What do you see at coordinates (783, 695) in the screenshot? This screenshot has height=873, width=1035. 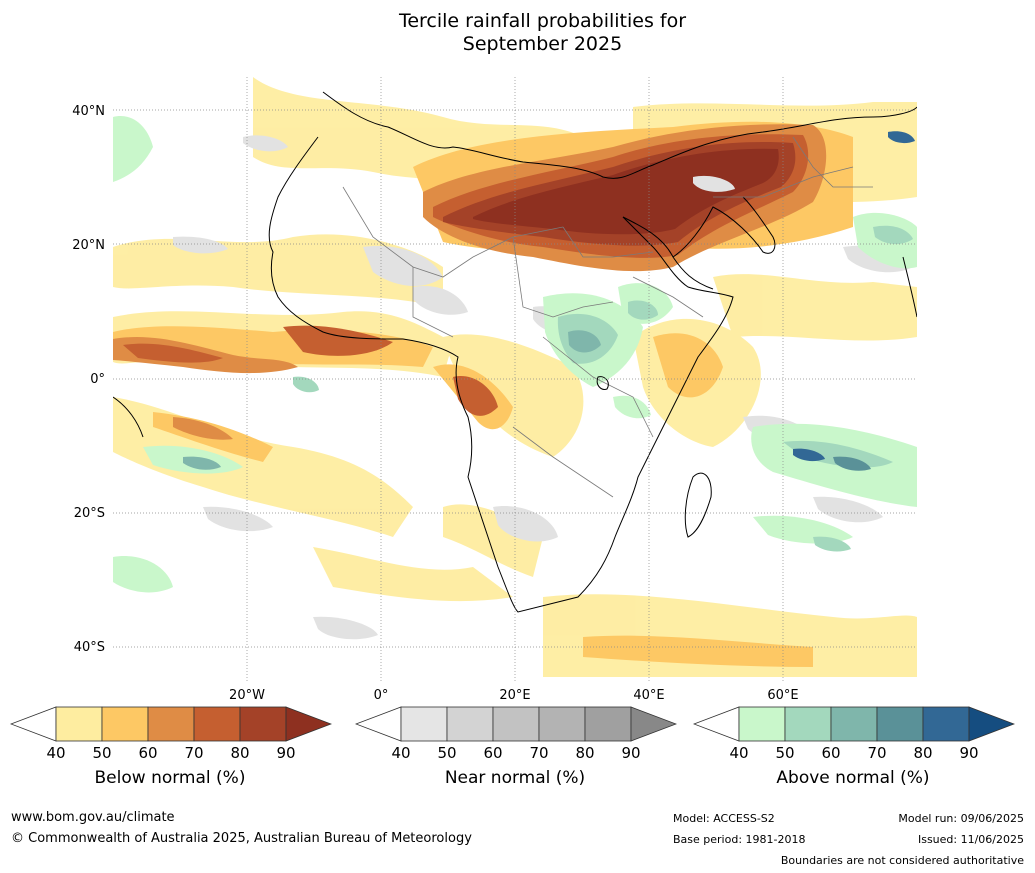 I see `lon-label: 60°E` at bounding box center [783, 695].